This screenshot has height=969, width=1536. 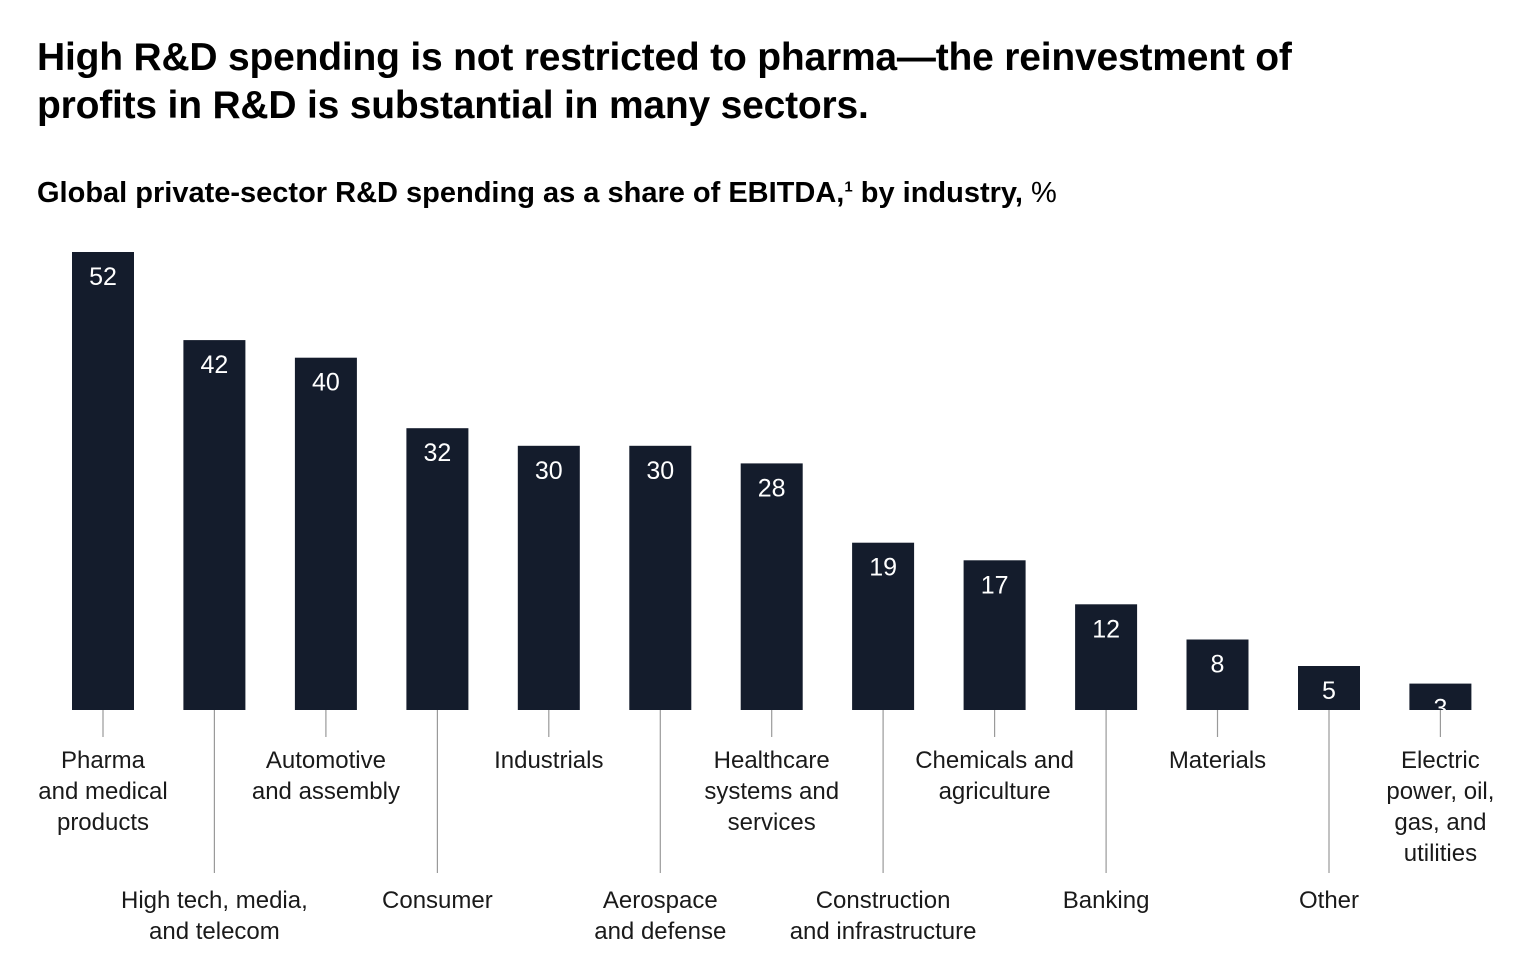 What do you see at coordinates (942, 193) in the screenshot?
I see `subtitle-tail: by industry,` at bounding box center [942, 193].